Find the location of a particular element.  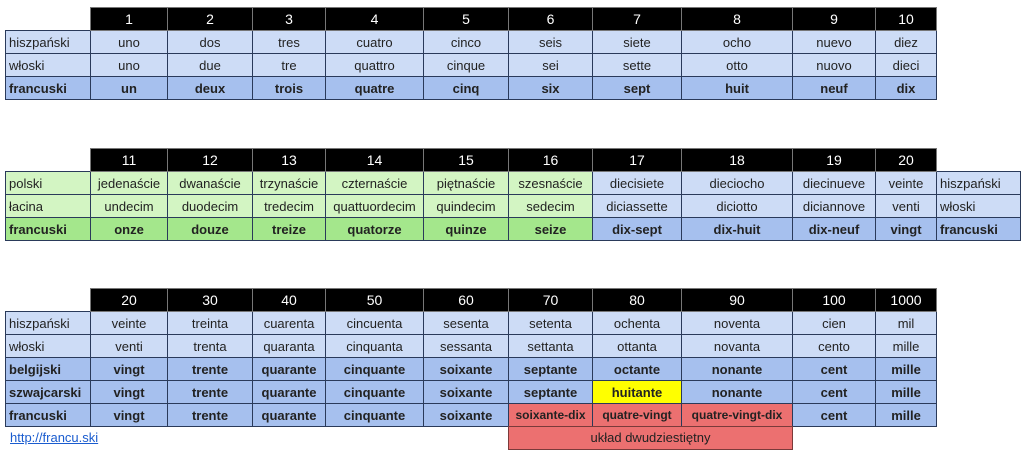

header-number: 20 is located at coordinates (906, 160).